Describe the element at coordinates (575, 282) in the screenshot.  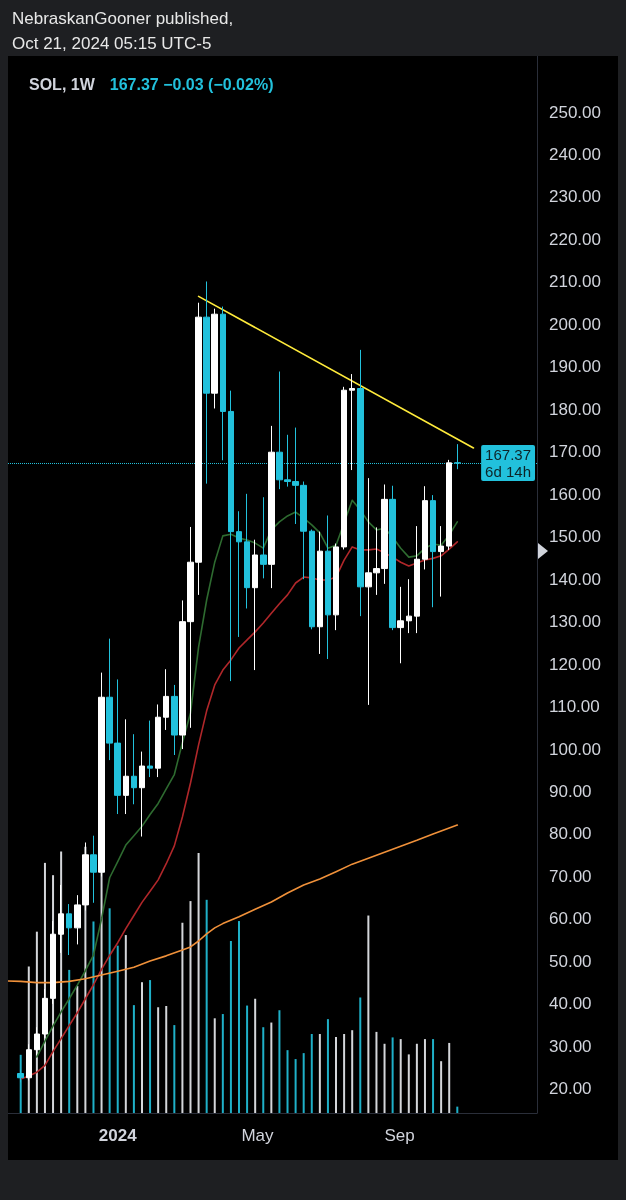
I see `y-tick-label: 210.00` at that location.